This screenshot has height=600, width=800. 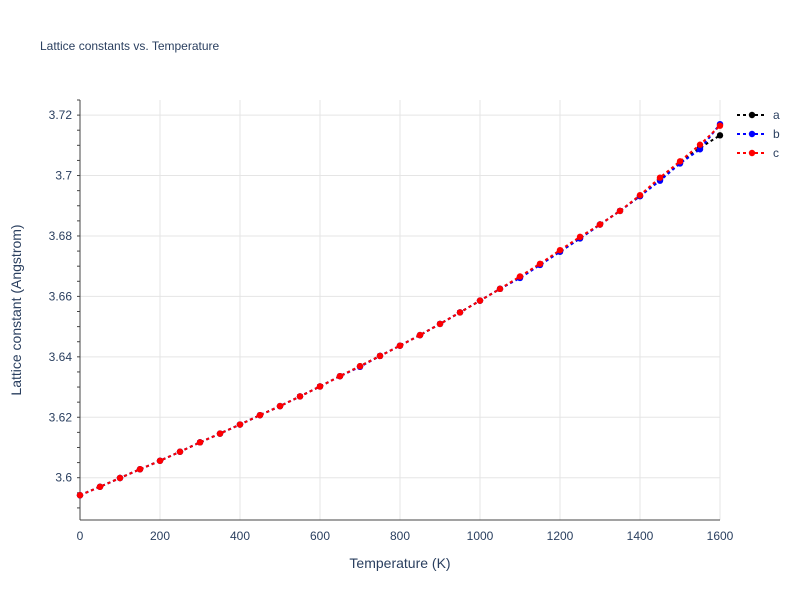 What do you see at coordinates (61, 417) in the screenshot?
I see `y-tick-label: 3.62` at bounding box center [61, 417].